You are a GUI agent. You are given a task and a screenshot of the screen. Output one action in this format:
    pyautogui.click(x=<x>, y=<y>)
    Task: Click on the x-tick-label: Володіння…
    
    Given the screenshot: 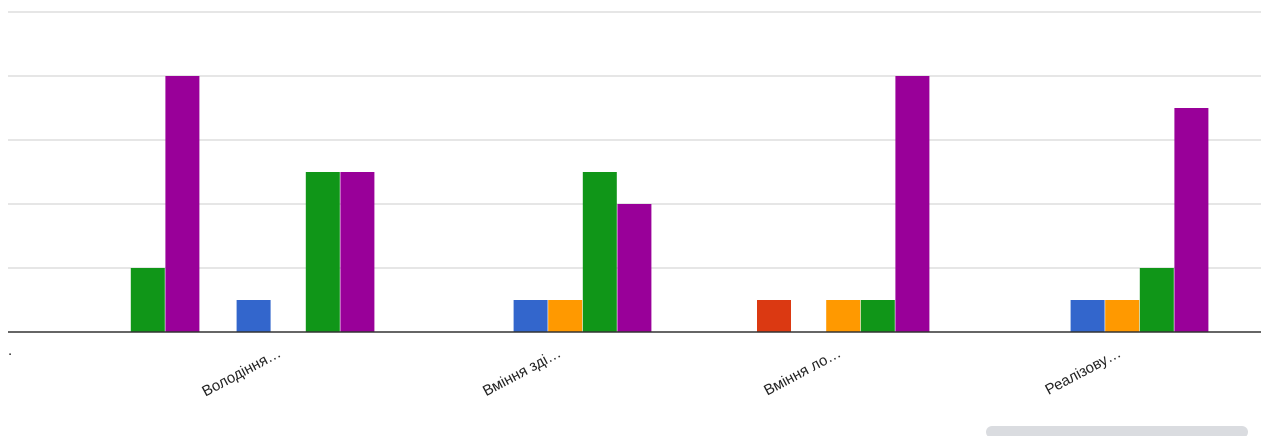 What is the action you would take?
    pyautogui.click(x=241, y=373)
    